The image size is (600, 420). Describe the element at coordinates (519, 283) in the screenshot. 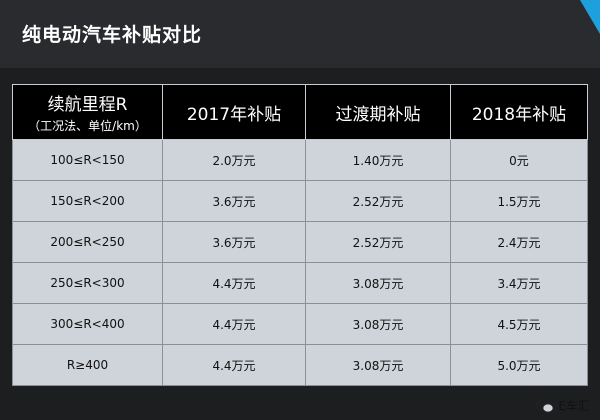

I see `cell-2018: 3.4万元` at that location.